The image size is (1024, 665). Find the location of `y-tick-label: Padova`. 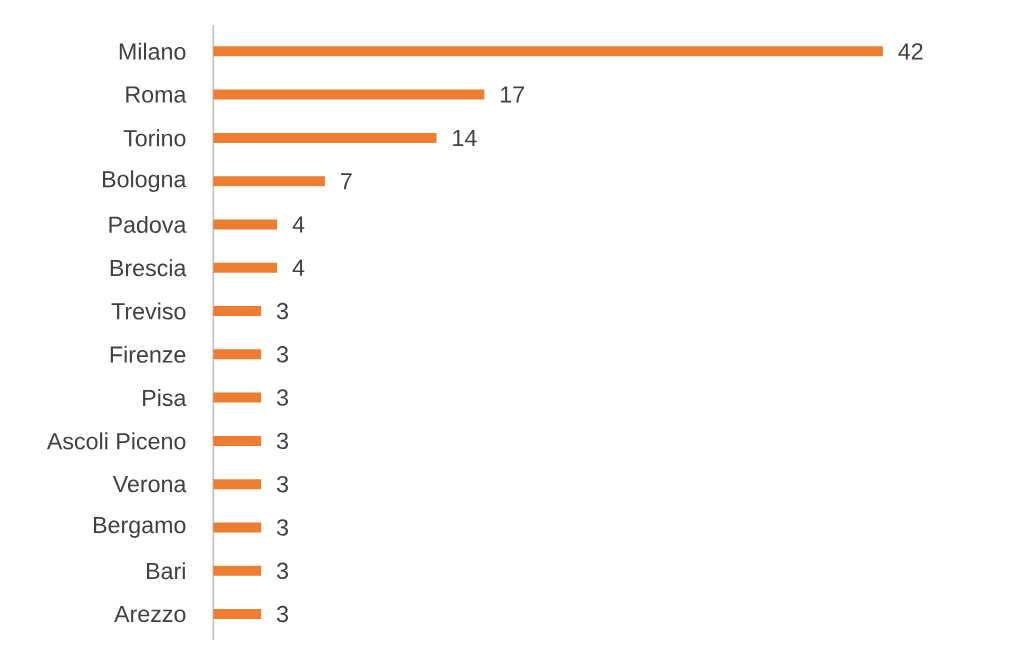

y-tick-label: Padova is located at coordinates (148, 224).